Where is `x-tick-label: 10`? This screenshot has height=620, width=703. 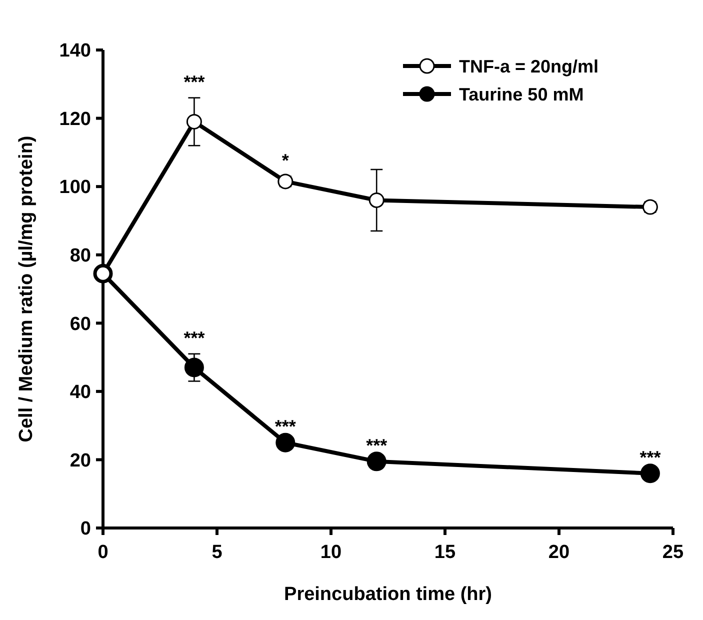
x-tick-label: 10 is located at coordinates (331, 552).